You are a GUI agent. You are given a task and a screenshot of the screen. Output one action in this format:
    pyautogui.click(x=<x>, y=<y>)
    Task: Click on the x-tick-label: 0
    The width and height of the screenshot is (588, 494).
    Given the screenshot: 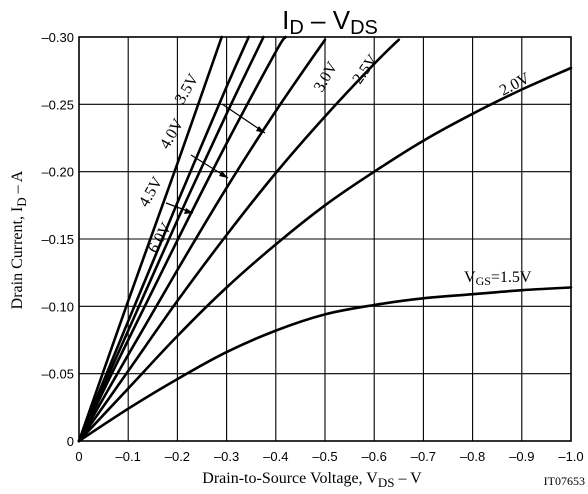 What is the action you would take?
    pyautogui.click(x=78, y=456)
    